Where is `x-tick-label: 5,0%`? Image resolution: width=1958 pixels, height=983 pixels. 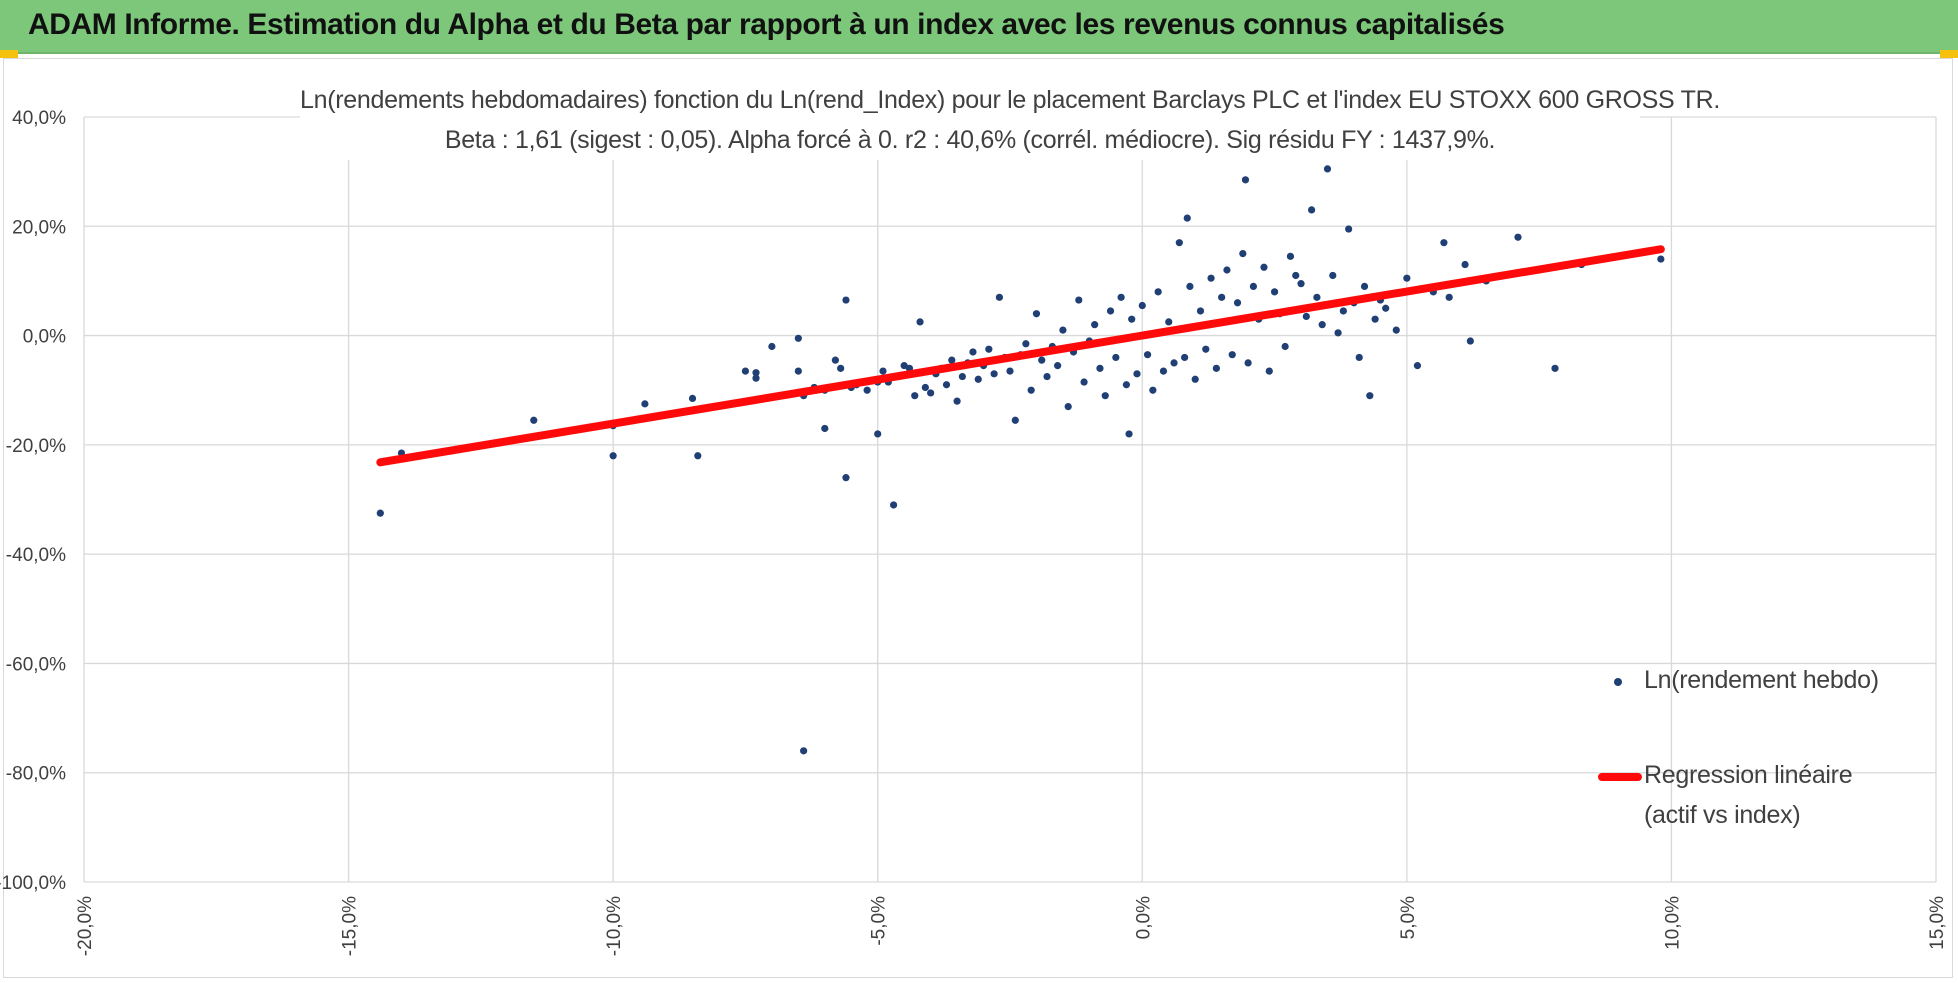 x-tick-label: 5,0% is located at coordinates (1408, 917).